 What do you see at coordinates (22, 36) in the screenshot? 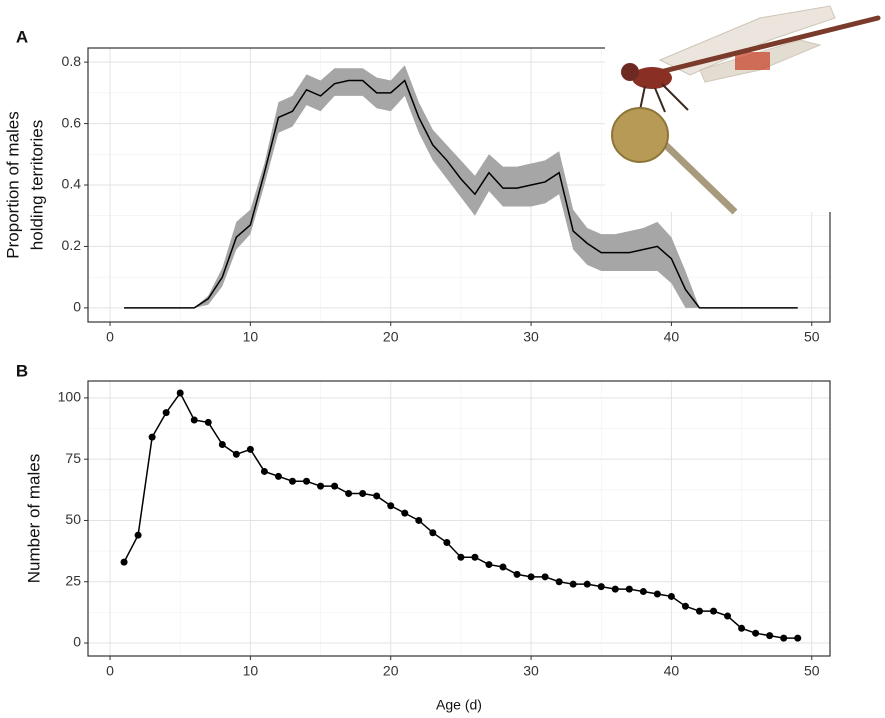
I see `panel-label: A` at bounding box center [22, 36].